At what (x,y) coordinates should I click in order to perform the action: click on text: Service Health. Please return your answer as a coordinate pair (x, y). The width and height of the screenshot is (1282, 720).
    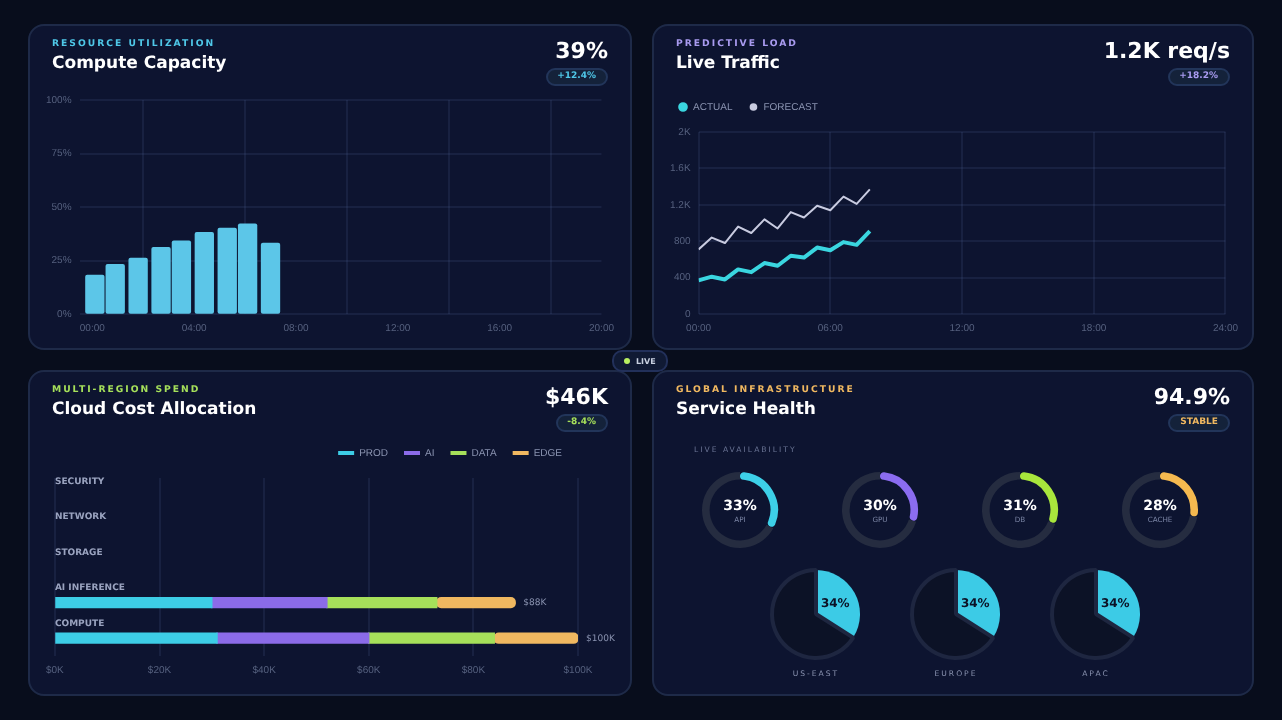
    Looking at the image, I should click on (746, 410).